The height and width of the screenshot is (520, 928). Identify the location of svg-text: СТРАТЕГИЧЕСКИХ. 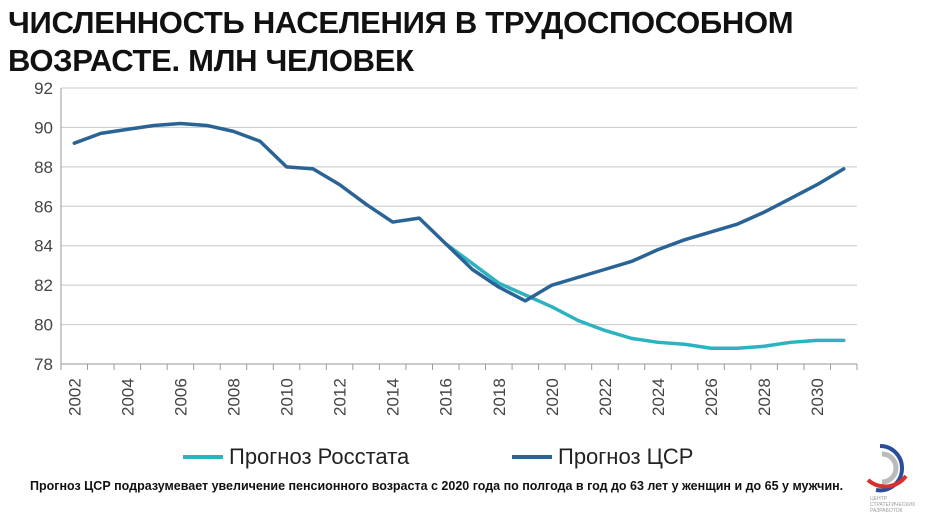
(893, 505).